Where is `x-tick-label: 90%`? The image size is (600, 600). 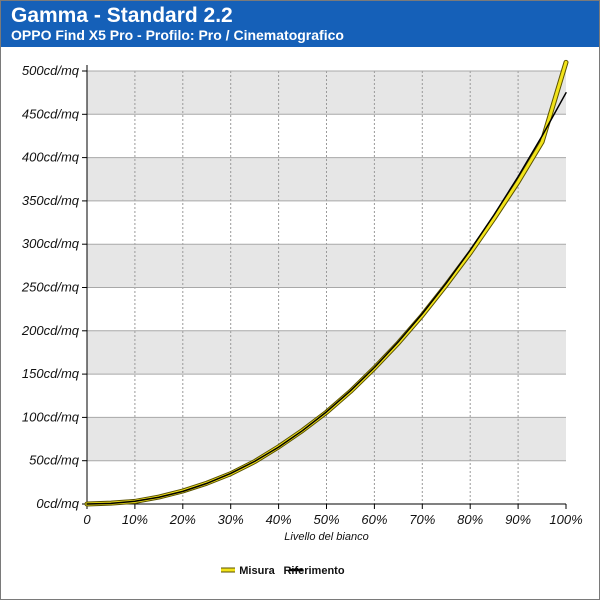
x-tick-label: 90% is located at coordinates (518, 519).